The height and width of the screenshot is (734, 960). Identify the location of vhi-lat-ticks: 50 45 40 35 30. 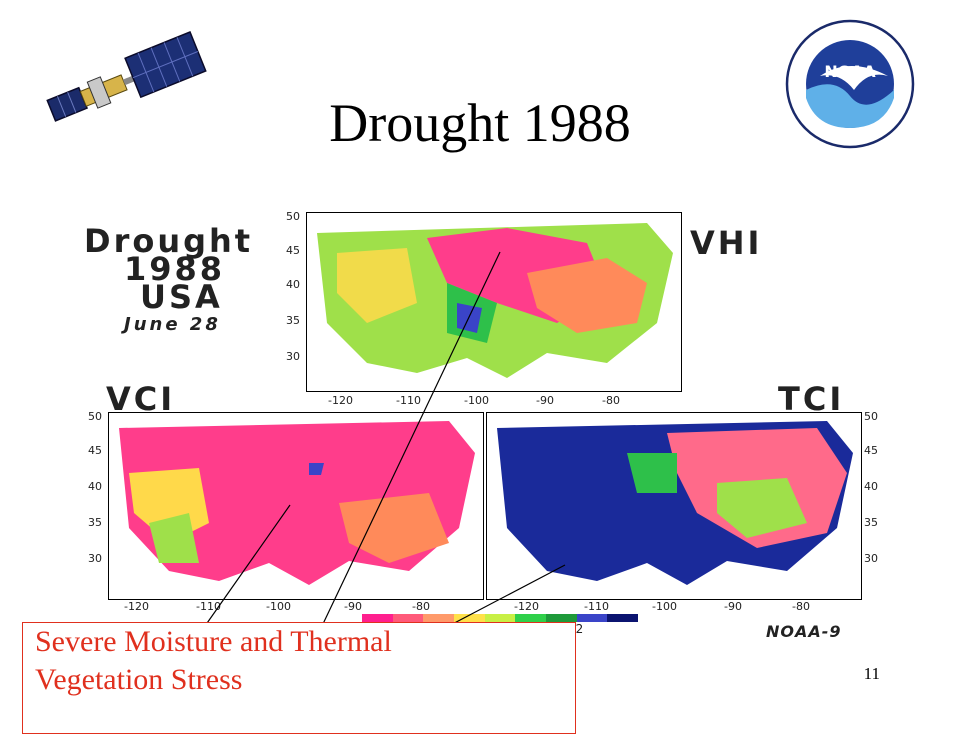
(295, 290).